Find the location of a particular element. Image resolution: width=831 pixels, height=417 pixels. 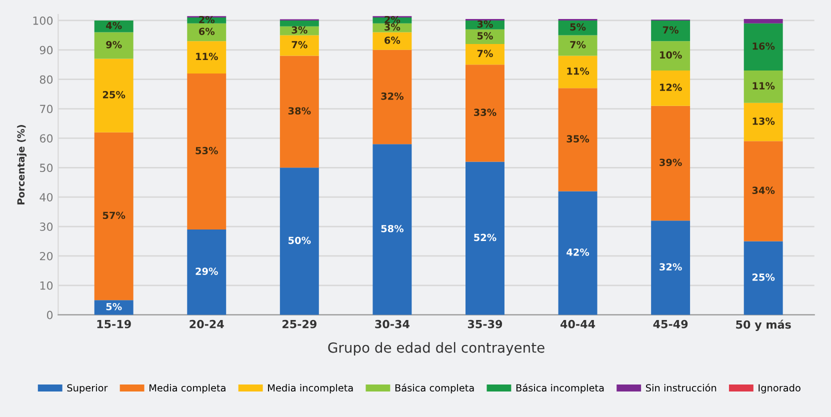

data-label: 13% is located at coordinates (763, 121).